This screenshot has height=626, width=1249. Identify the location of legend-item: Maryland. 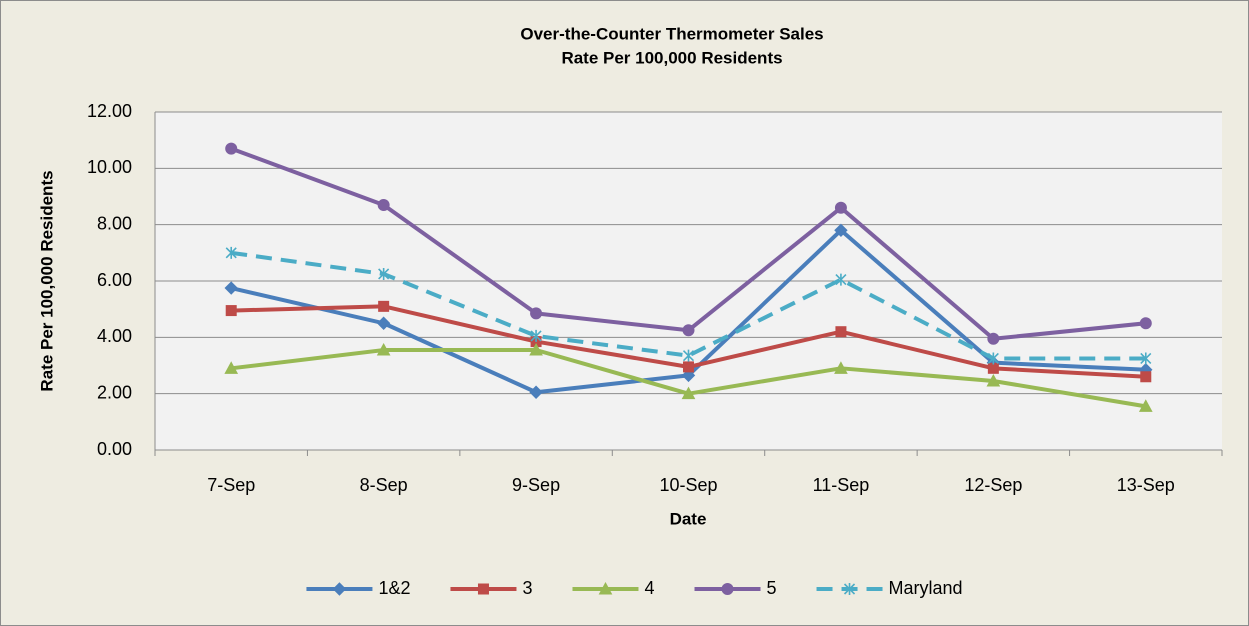
(889, 588).